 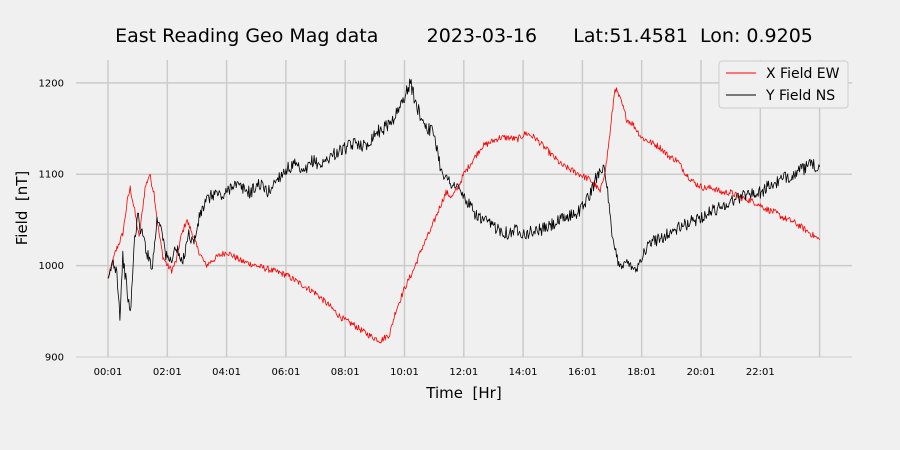 I want to click on legend-label-x-field: X Field EW, so click(x=803, y=74).